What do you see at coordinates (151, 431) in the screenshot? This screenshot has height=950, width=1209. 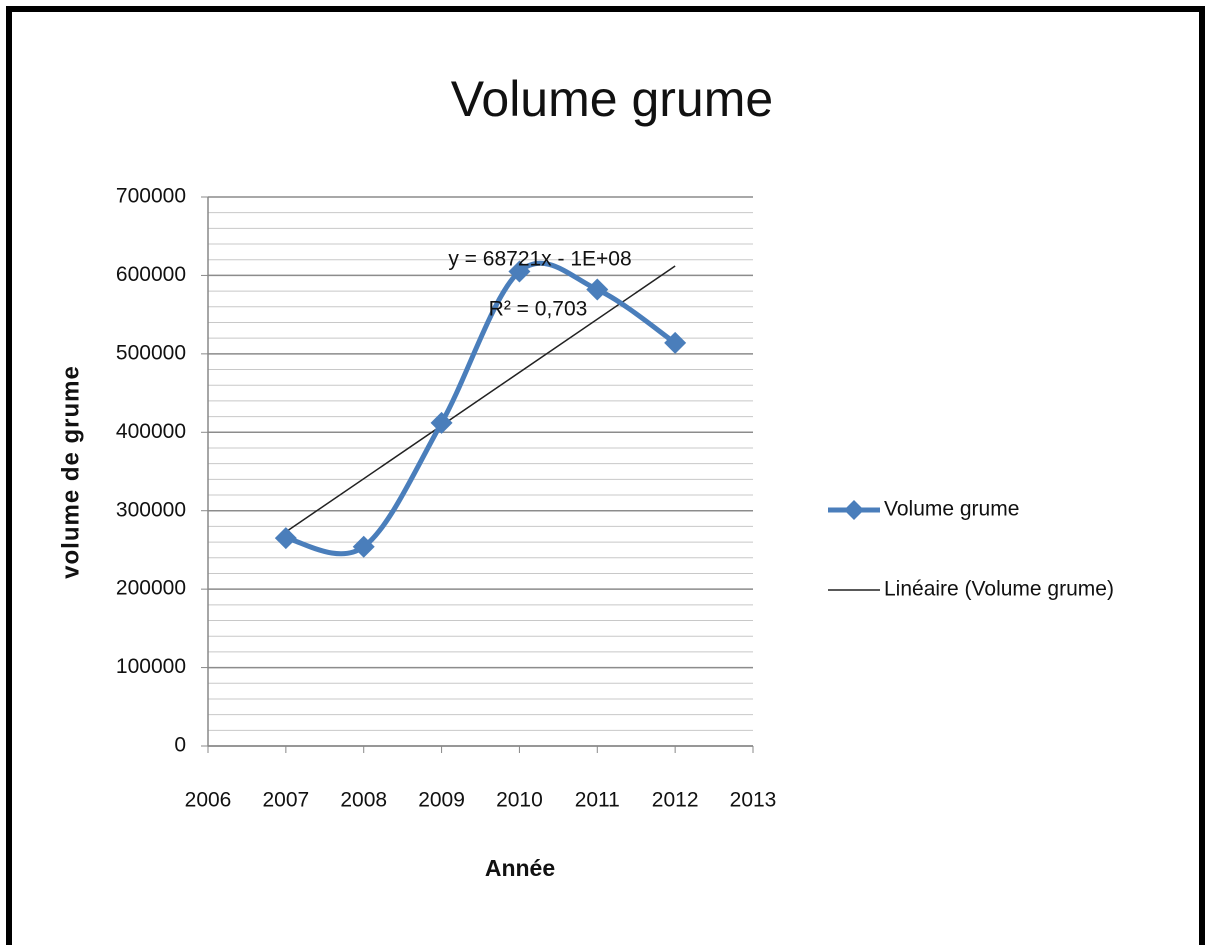 I see `y-tick-label: 400000` at bounding box center [151, 431].